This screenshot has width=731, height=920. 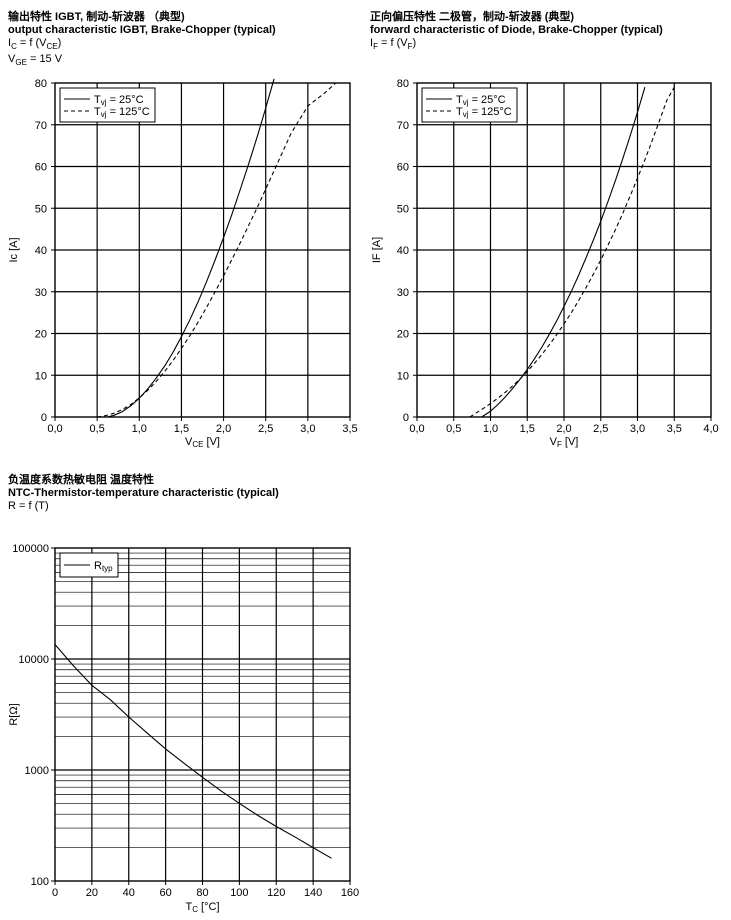 What do you see at coordinates (92, 893) in the screenshot?
I see `x-tick-label: 20` at bounding box center [92, 893].